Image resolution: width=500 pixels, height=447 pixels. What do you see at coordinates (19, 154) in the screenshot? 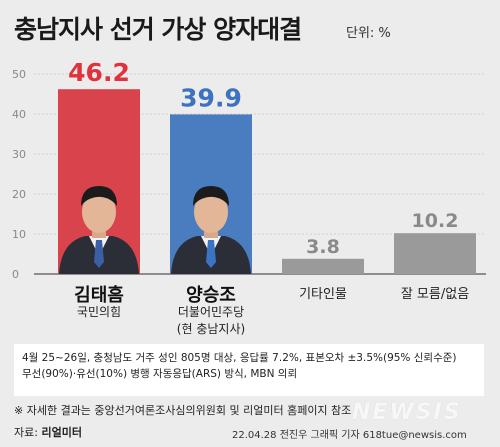
I see `y-tick-label-30: 30` at bounding box center [19, 154].